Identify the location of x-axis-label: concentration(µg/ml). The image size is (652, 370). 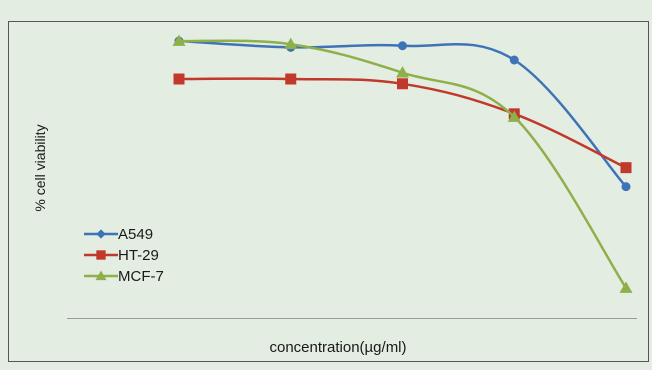
(337, 347).